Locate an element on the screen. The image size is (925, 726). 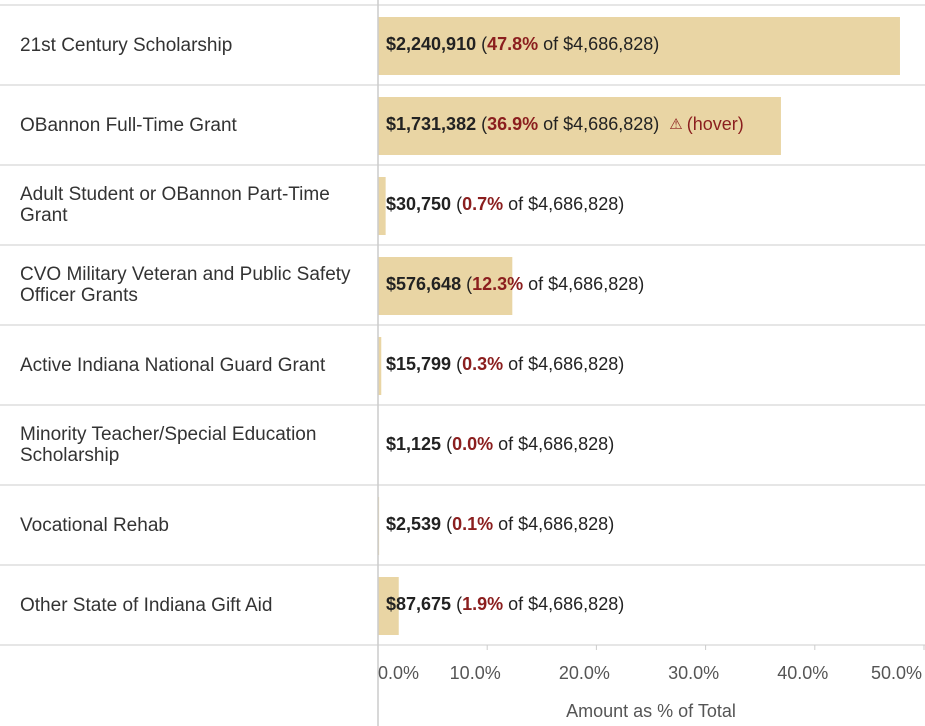
percent: 0.7% is located at coordinates (482, 204).